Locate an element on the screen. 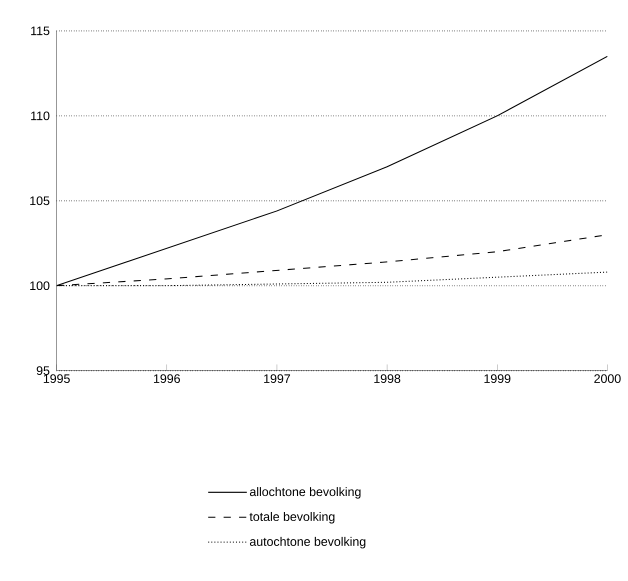 The image size is (628, 581). y-tick-label: 95 is located at coordinates (43, 371).